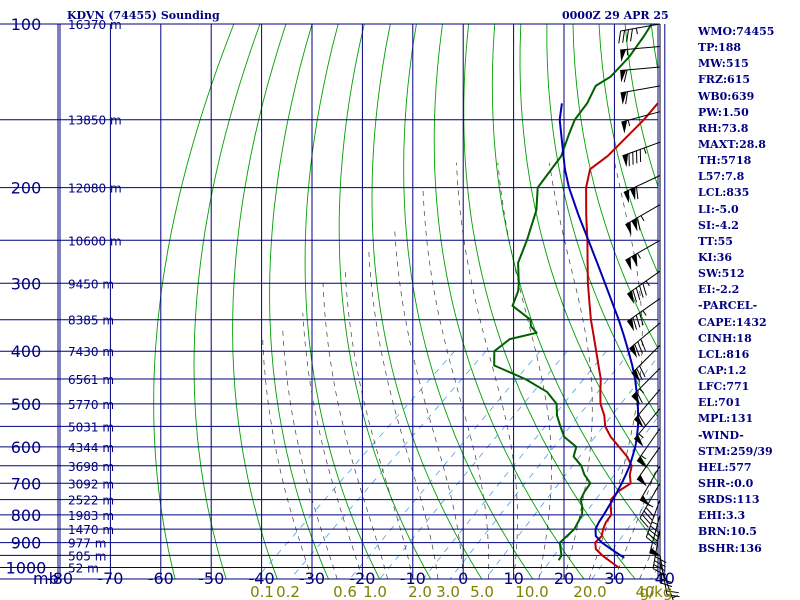 This screenshot has width=800, height=600. Describe the element at coordinates (211, 578) in the screenshot. I see `temperature-tick-label: -50` at that location.